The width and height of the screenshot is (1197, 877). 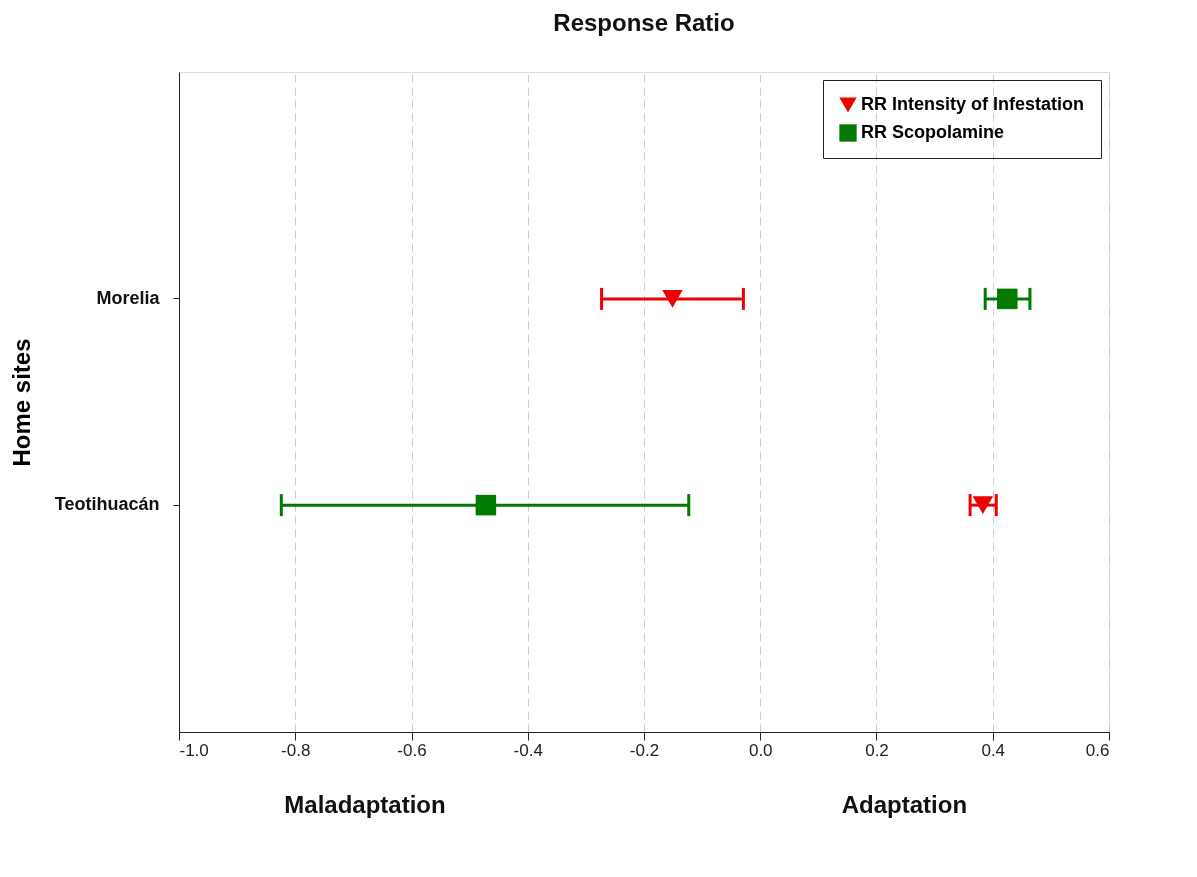 What do you see at coordinates (644, 750) in the screenshot?
I see `x-tick-label: -0.2` at bounding box center [644, 750].